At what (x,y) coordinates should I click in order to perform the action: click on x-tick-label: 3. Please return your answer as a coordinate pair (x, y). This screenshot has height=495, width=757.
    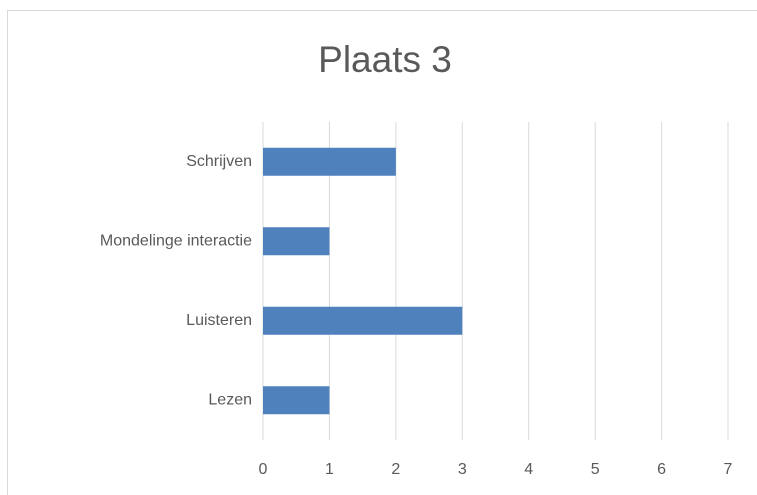
    Looking at the image, I should click on (462, 469).